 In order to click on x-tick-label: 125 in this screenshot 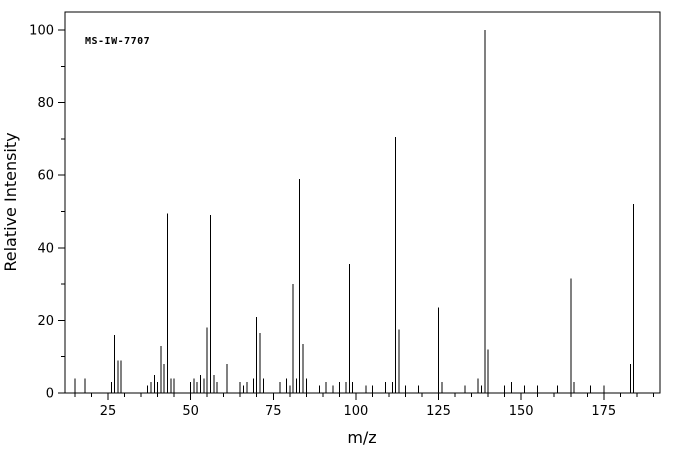, I will do `click(438, 411)`.